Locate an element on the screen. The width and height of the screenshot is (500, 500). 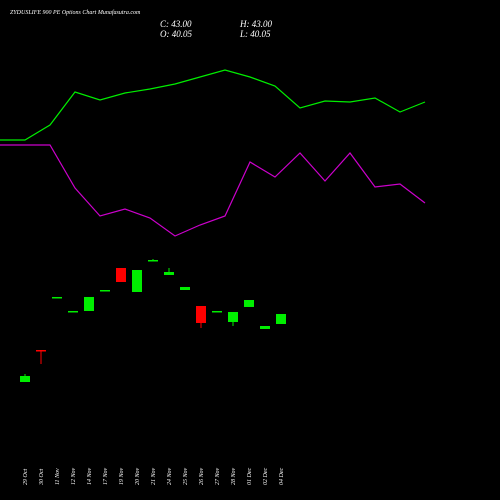
x-tick-label: 19 Nov is located at coordinates (122, 476).